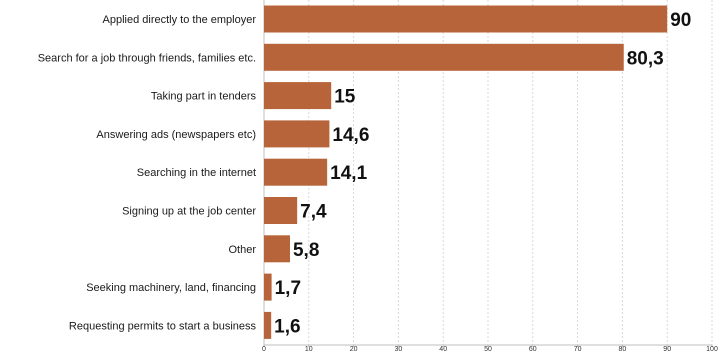  What do you see at coordinates (242, 250) in the screenshot?
I see `category-label: Other` at bounding box center [242, 250].